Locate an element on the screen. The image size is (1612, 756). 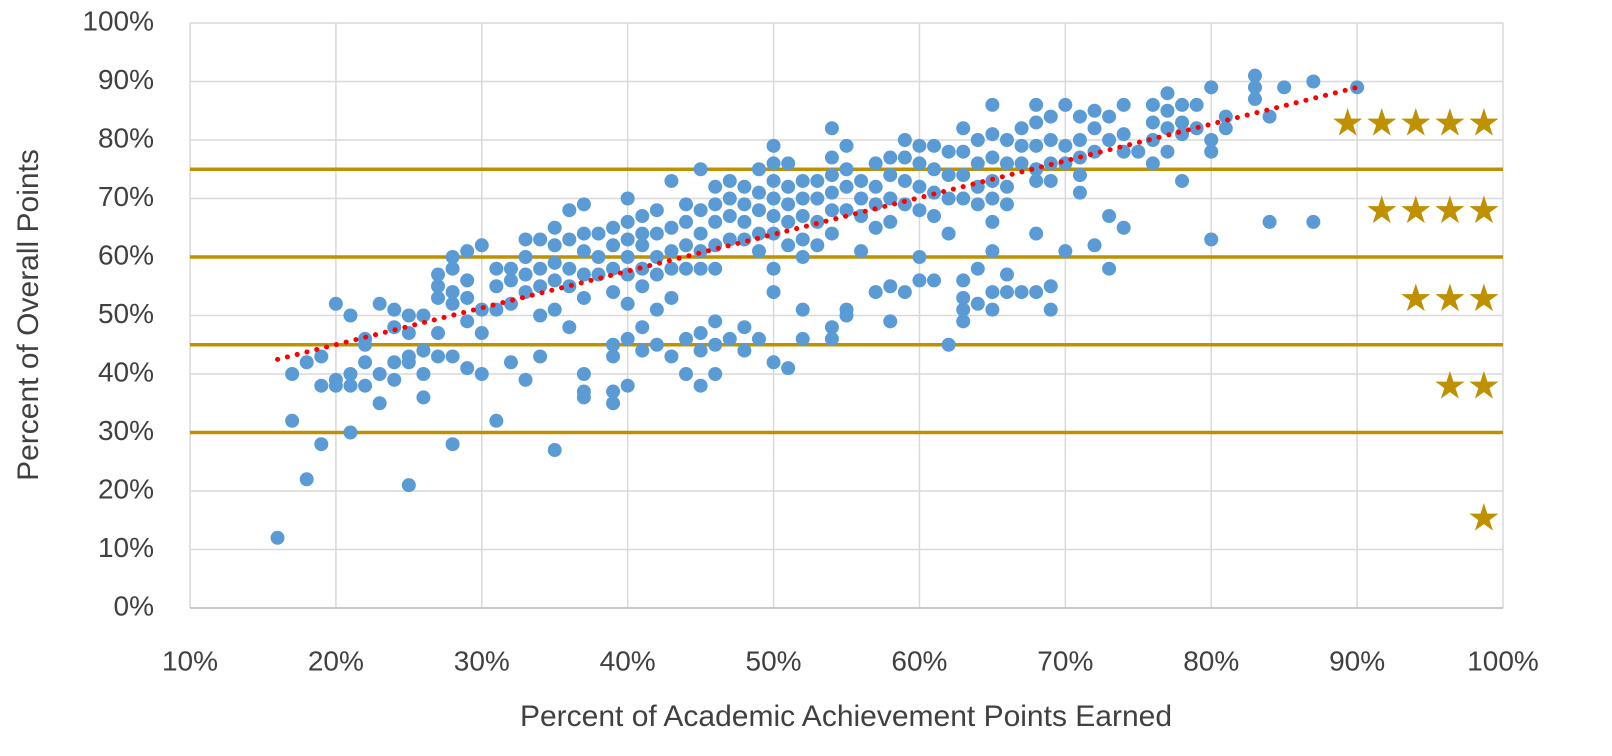
y-tick-label: 50% is located at coordinates (126, 313).